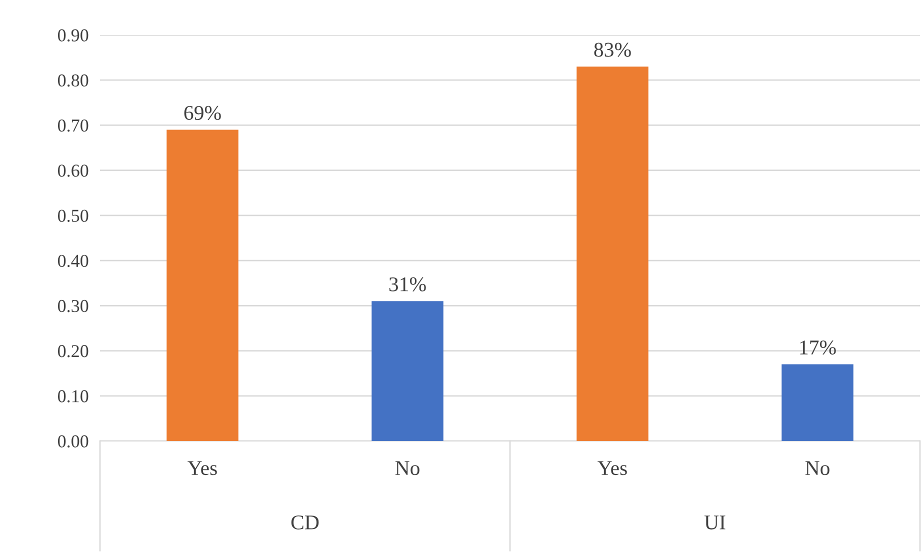 This screenshot has height=560, width=921. I want to click on y-tick-label: 0.80, so click(73, 80).